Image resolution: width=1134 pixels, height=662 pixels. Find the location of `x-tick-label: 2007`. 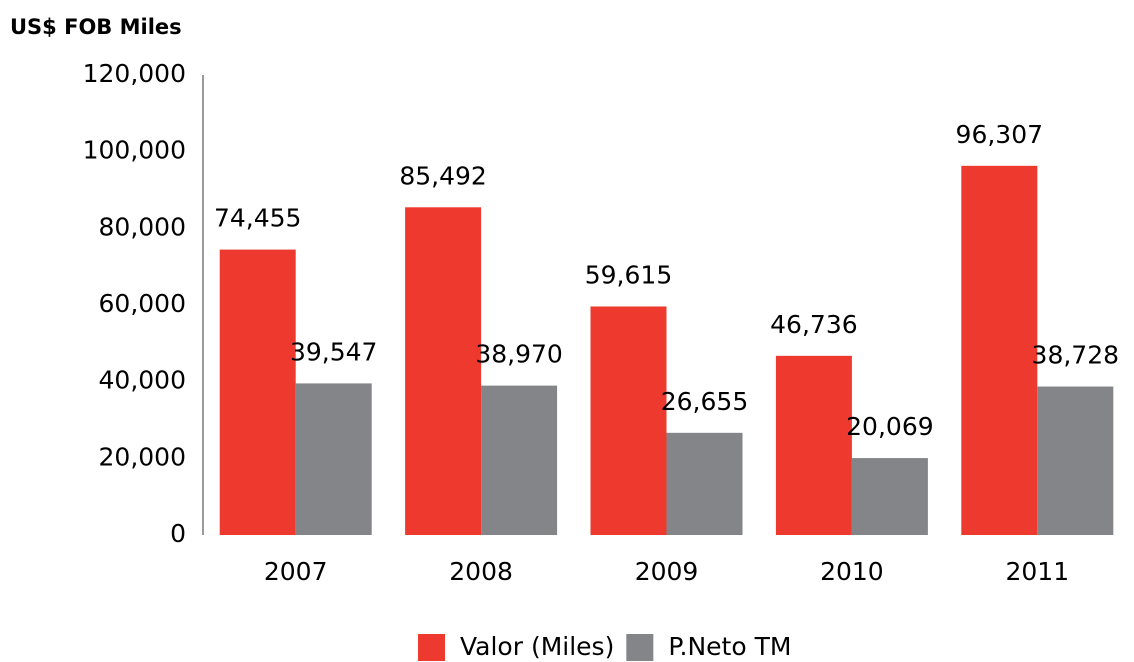

x-tick-label: 2007 is located at coordinates (296, 571).